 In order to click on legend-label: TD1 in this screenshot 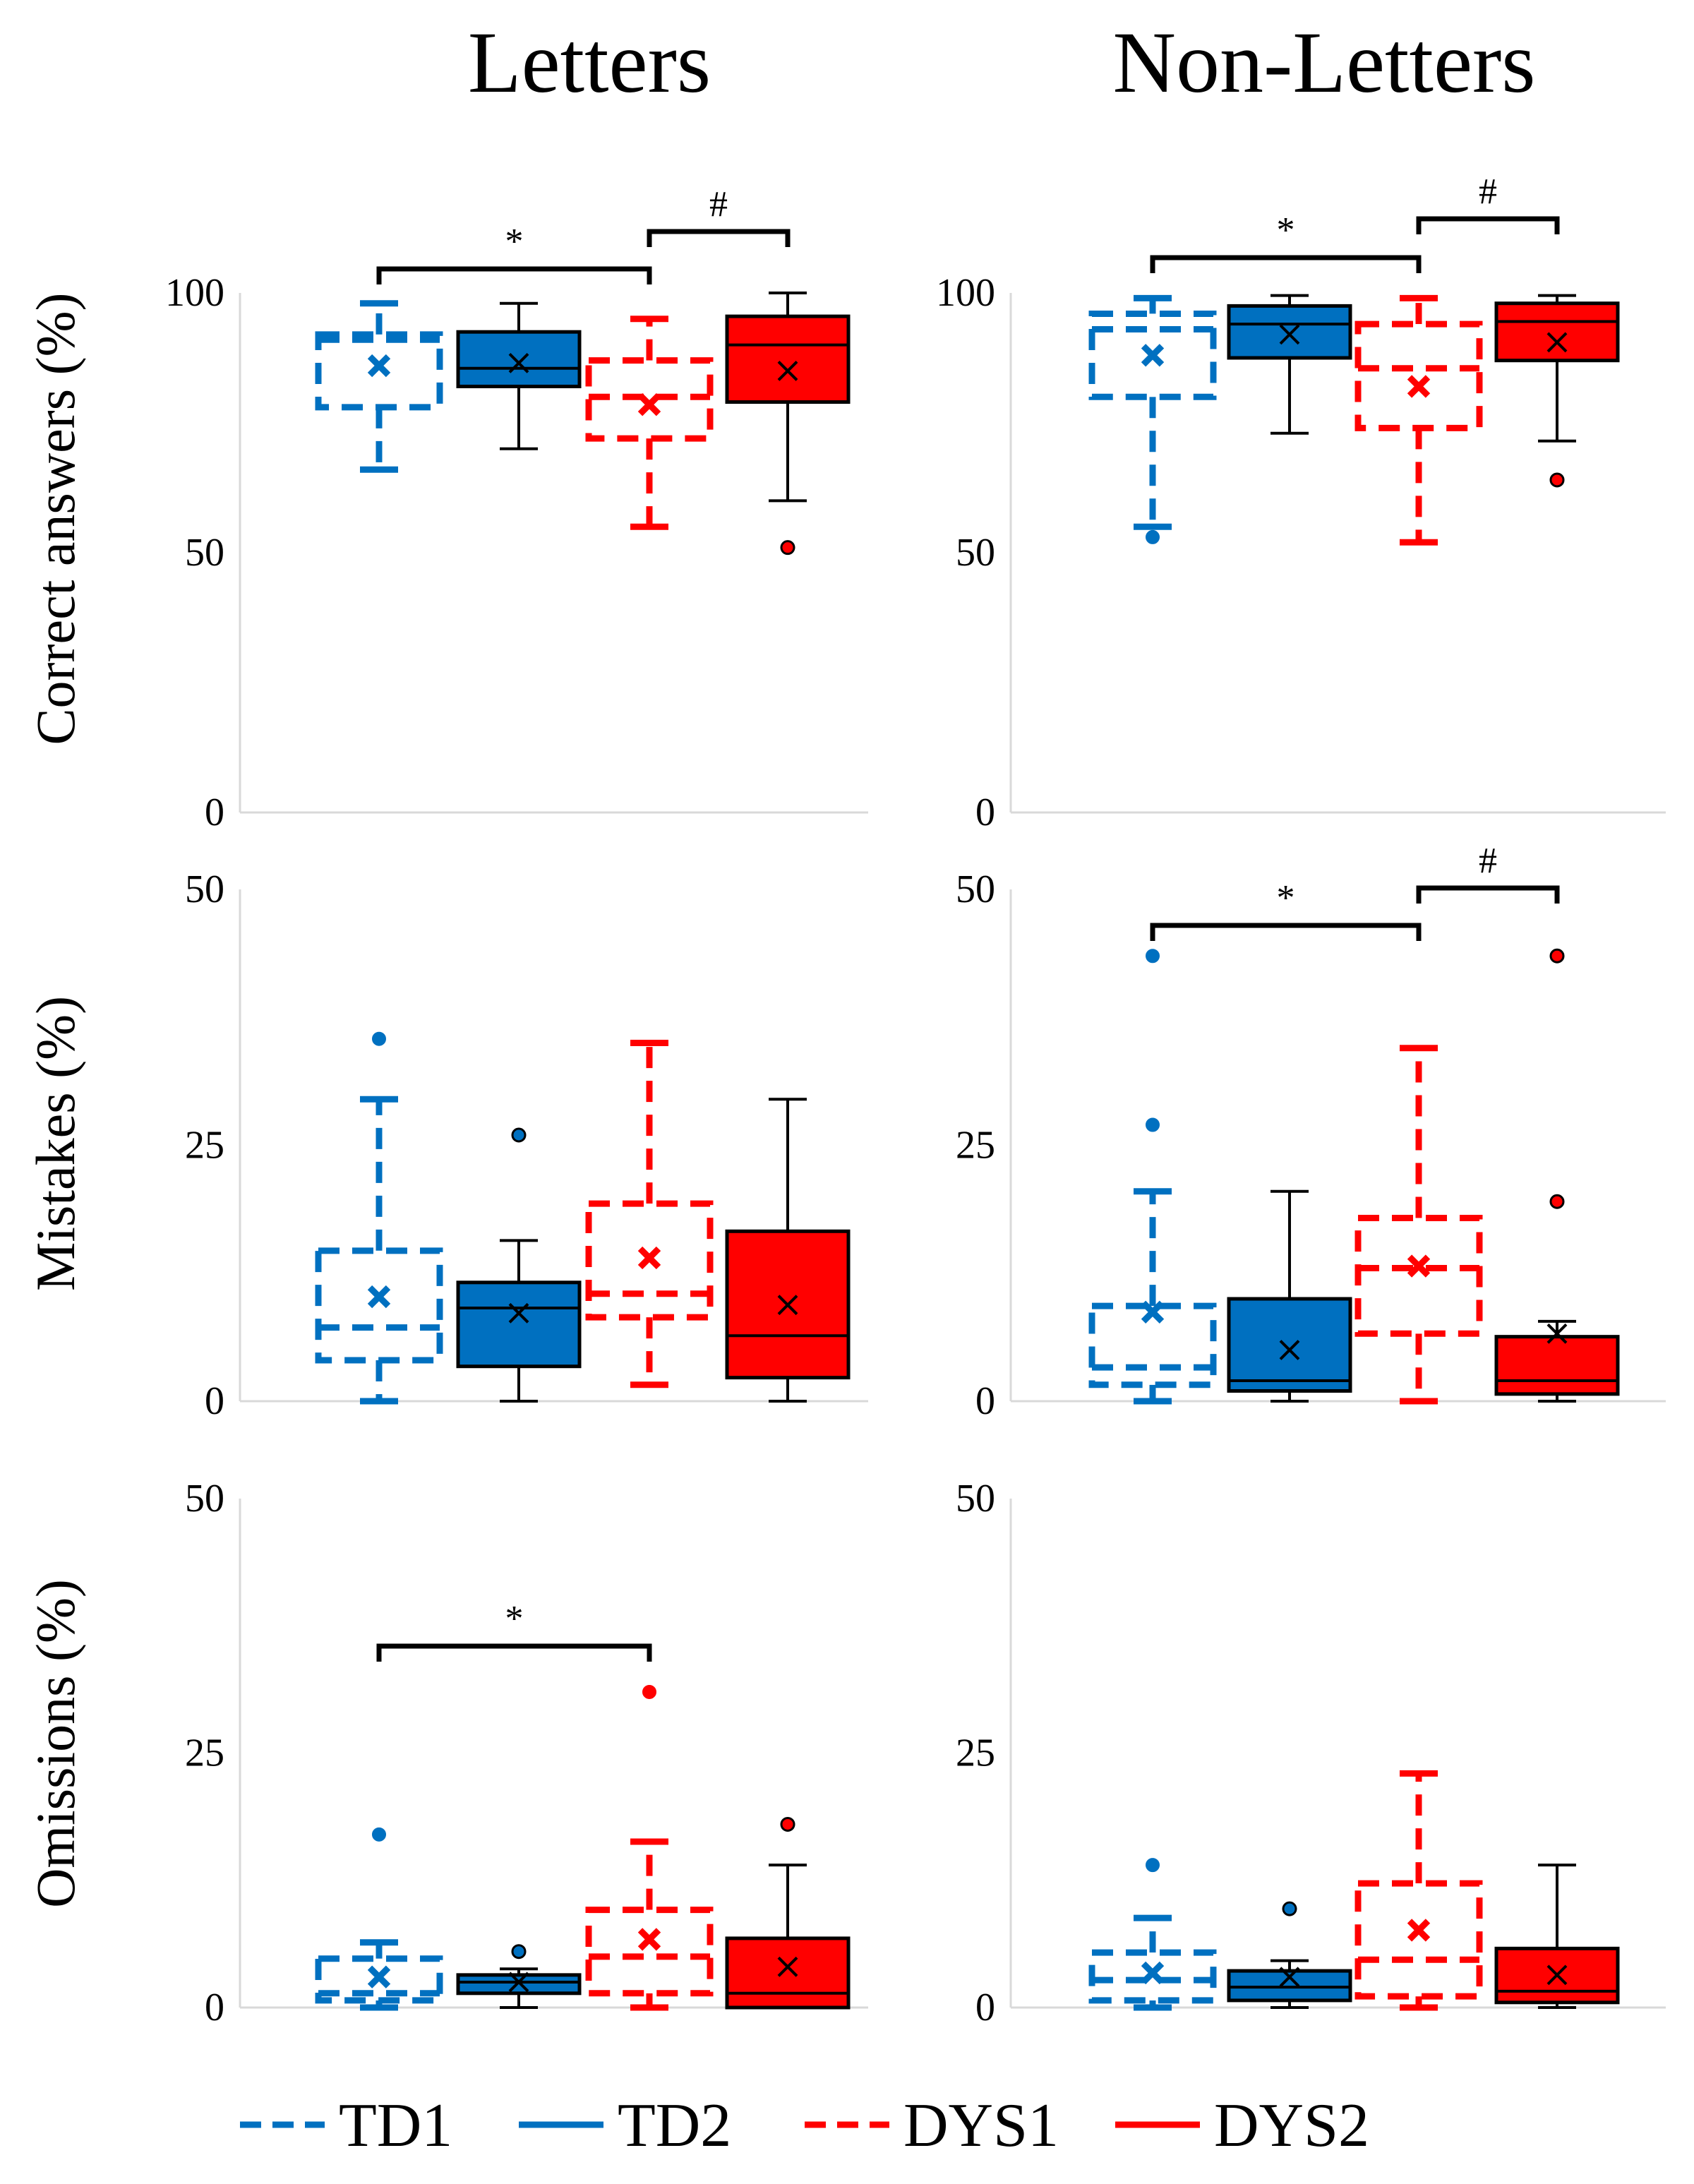, I will do `click(395, 2126)`.